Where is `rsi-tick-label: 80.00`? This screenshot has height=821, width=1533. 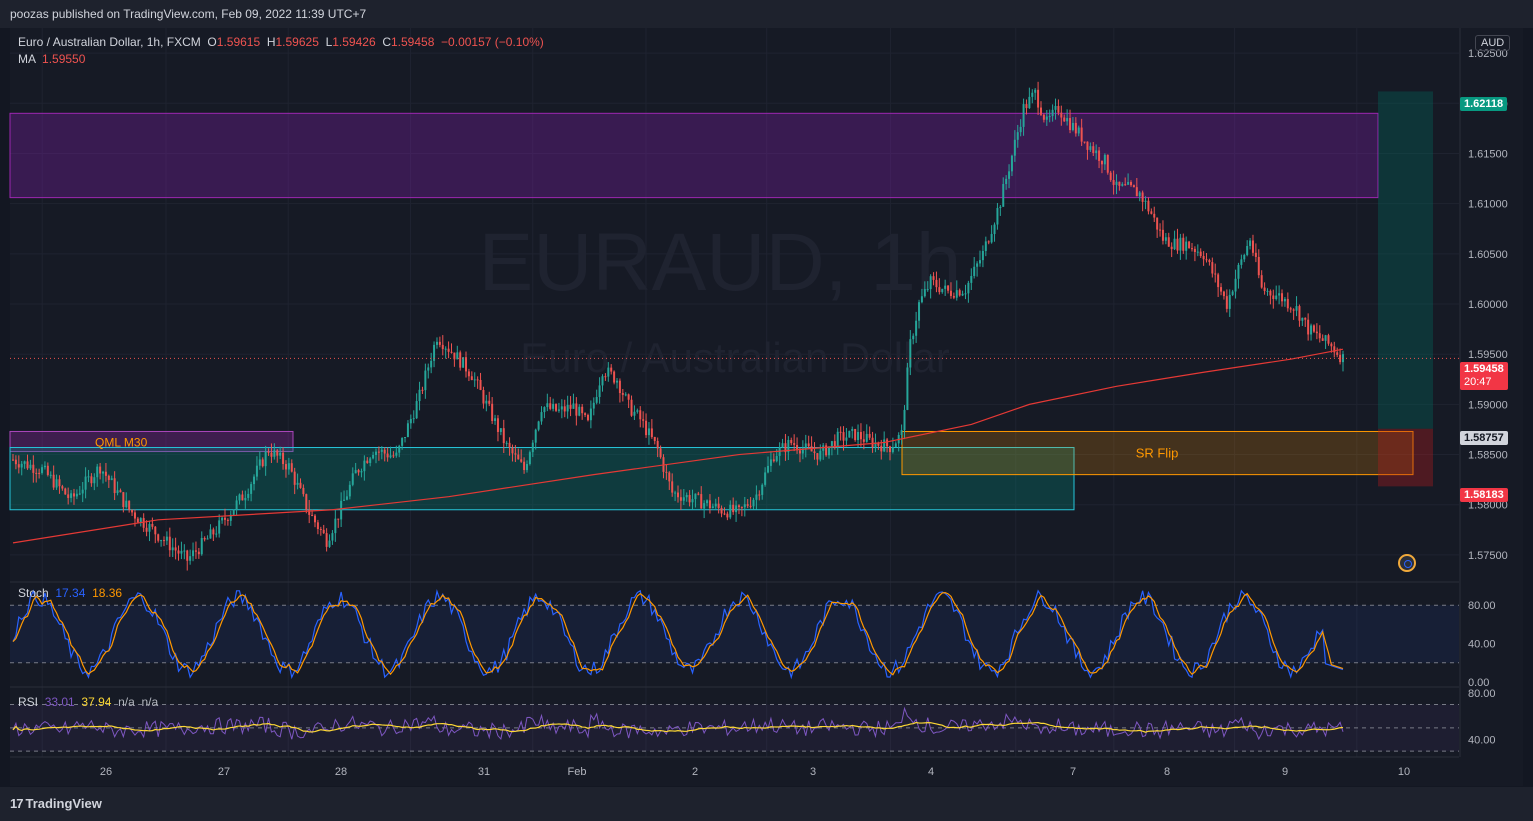 rsi-tick-label: 80.00 is located at coordinates (1482, 694).